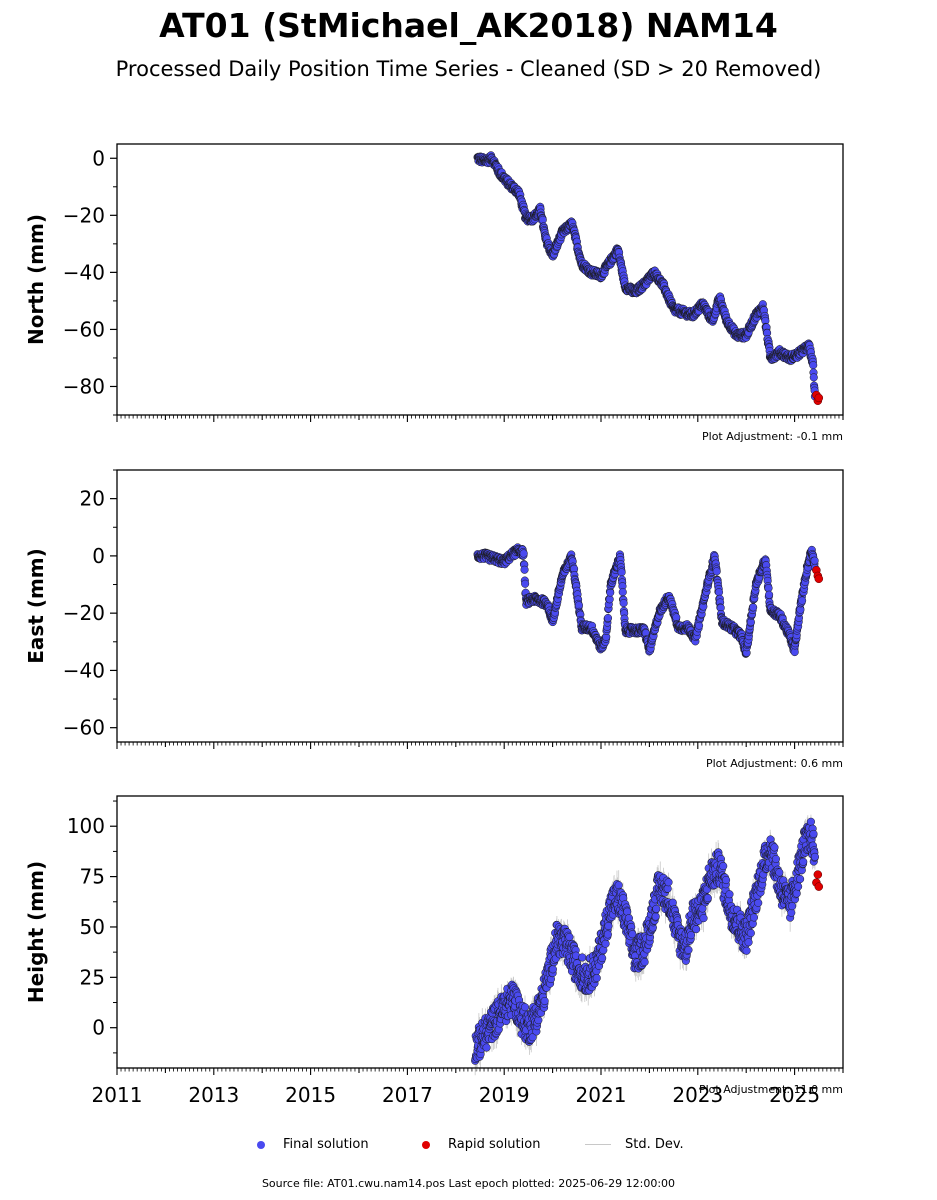 This screenshot has height=1200, width=937. What do you see at coordinates (36, 606) in the screenshot?
I see `y-axis-label: East (mm)` at bounding box center [36, 606].